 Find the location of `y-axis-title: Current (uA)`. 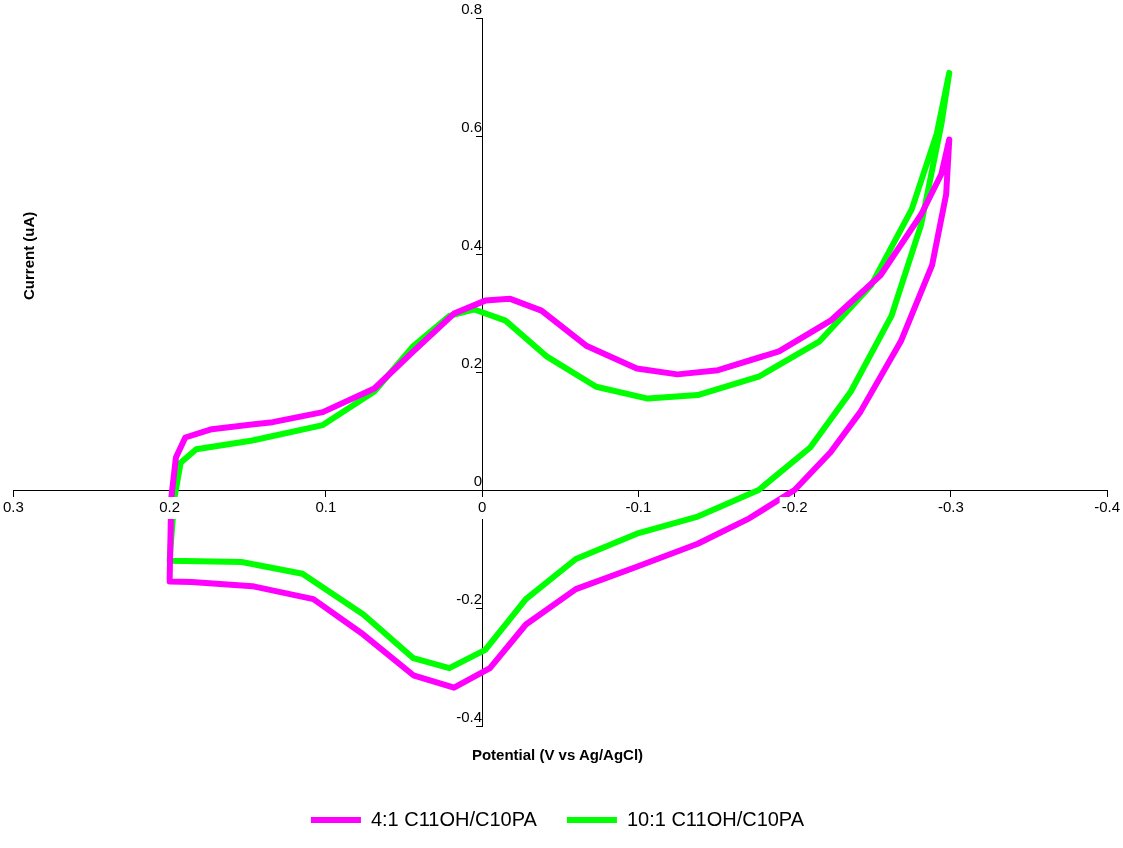

y-axis-title: Current (uA) is located at coordinates (28, 255).